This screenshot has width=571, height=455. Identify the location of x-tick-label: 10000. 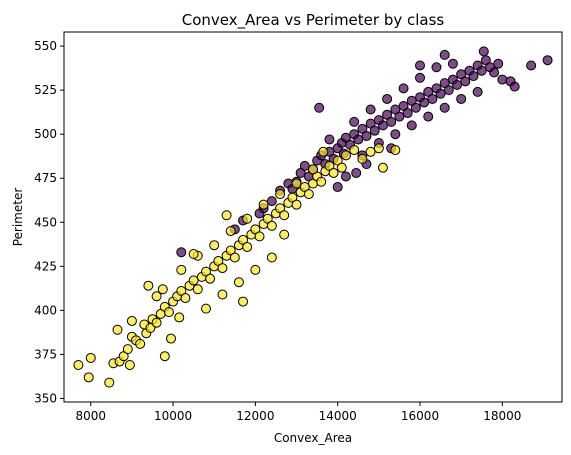
(173, 416).